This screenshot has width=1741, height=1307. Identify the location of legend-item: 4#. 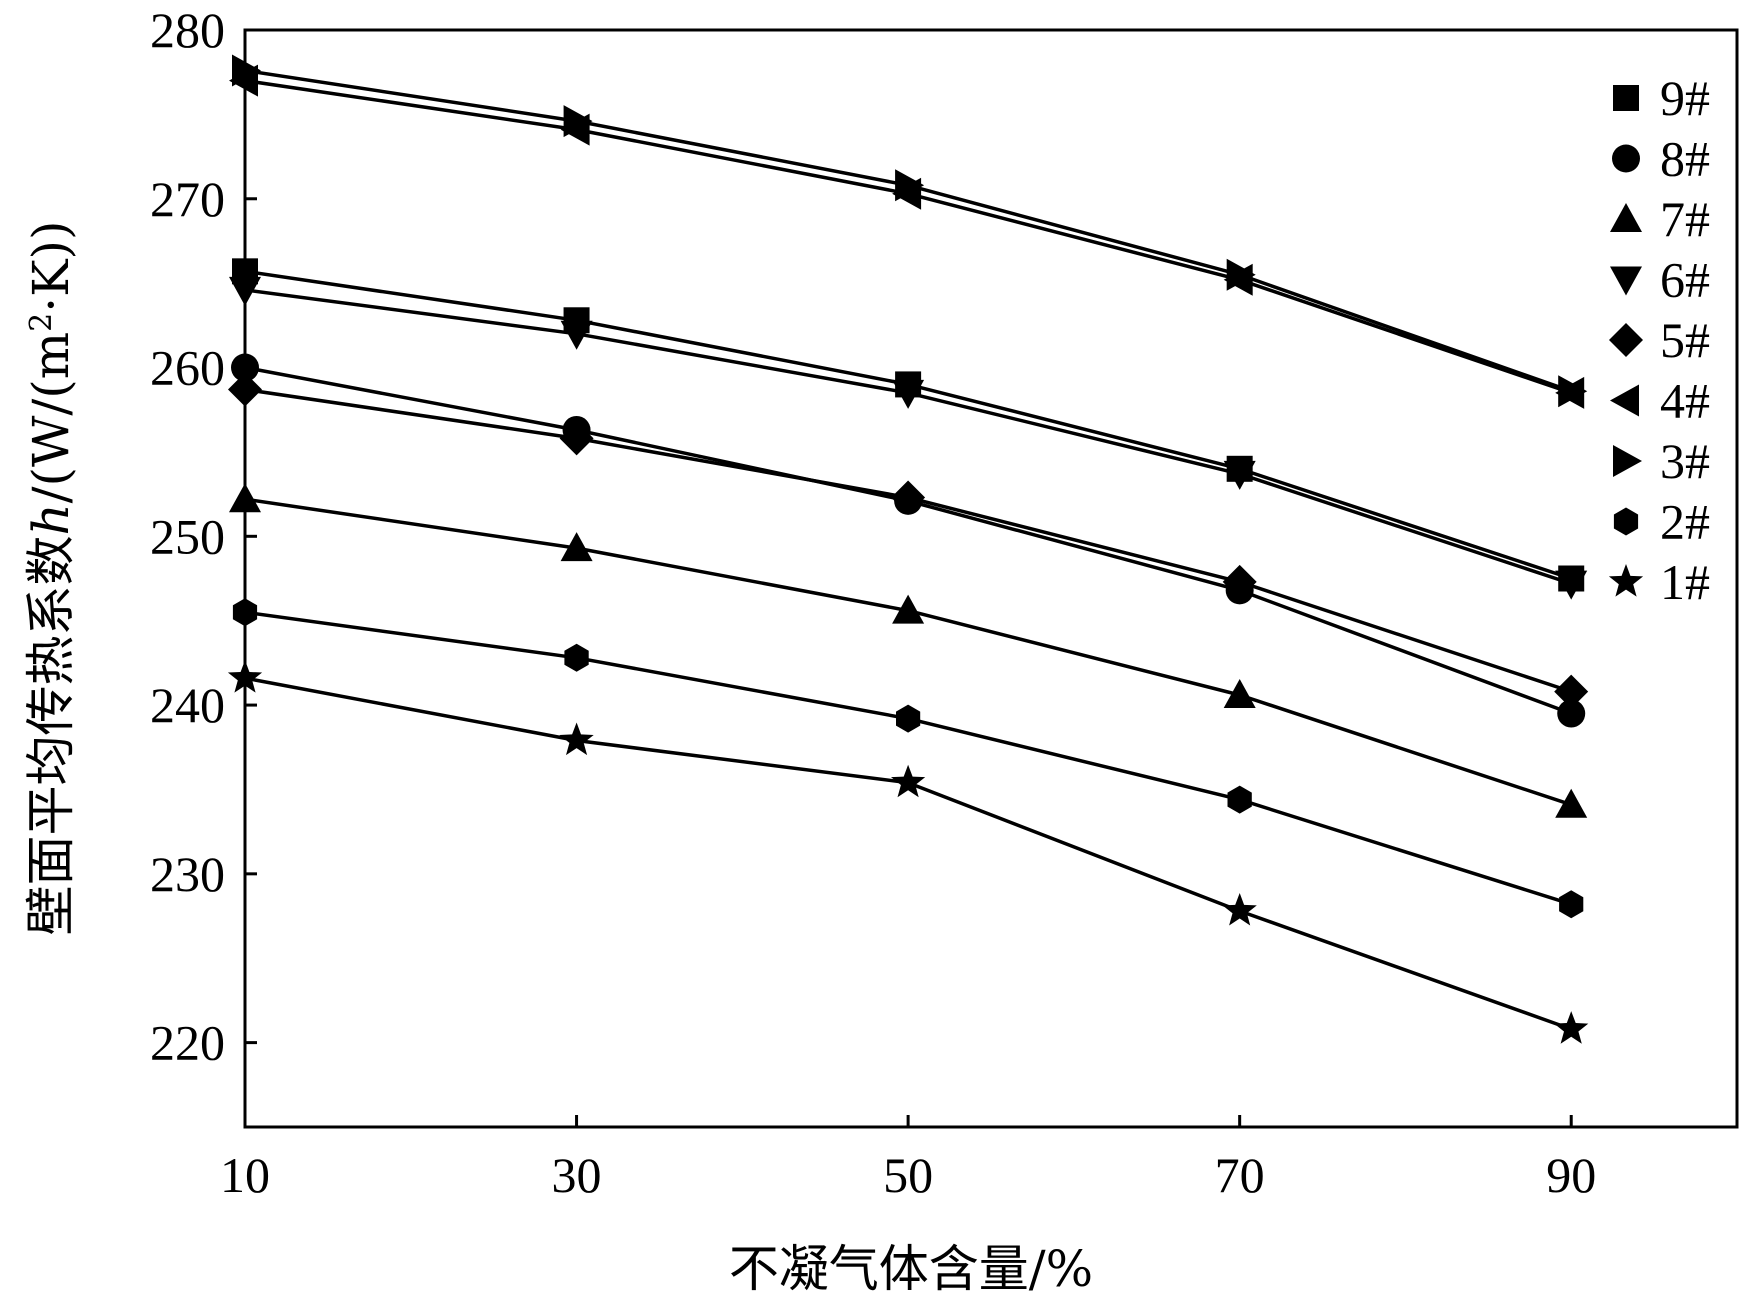
(1660, 401).